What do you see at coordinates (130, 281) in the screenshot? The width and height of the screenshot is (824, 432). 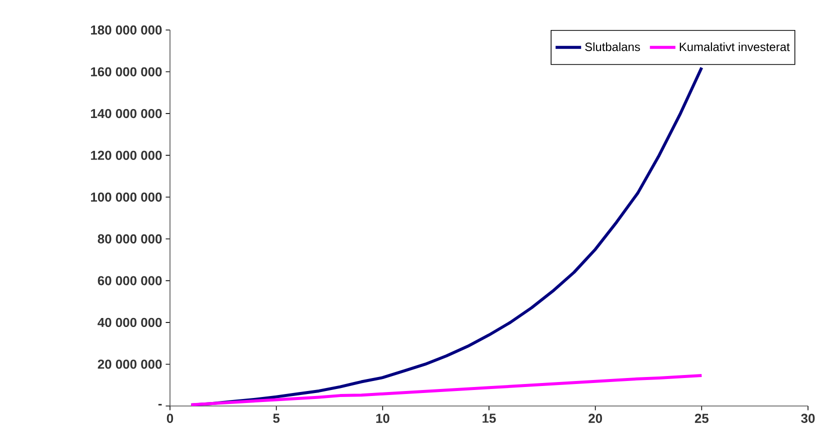 I see `y-tick-label: 60 000 000` at bounding box center [130, 281].